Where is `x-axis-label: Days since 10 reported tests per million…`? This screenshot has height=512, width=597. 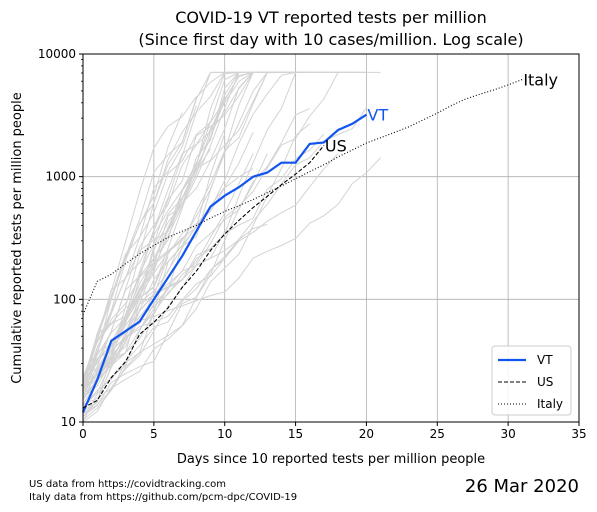
x-axis-label: Days since 10 reported tests per million… is located at coordinates (331, 459).